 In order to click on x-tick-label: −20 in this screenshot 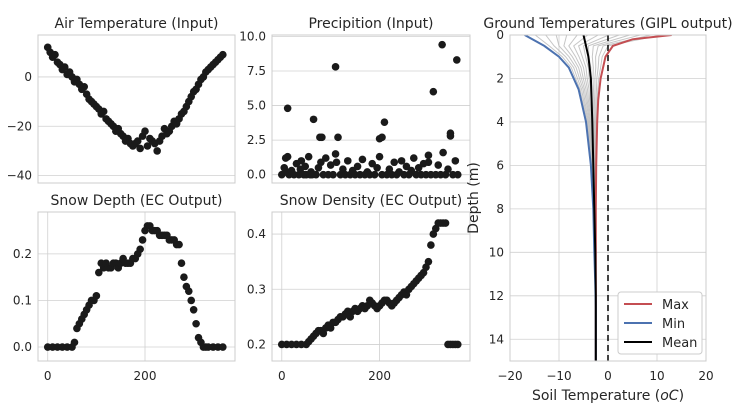, I will do `click(509, 376)`.